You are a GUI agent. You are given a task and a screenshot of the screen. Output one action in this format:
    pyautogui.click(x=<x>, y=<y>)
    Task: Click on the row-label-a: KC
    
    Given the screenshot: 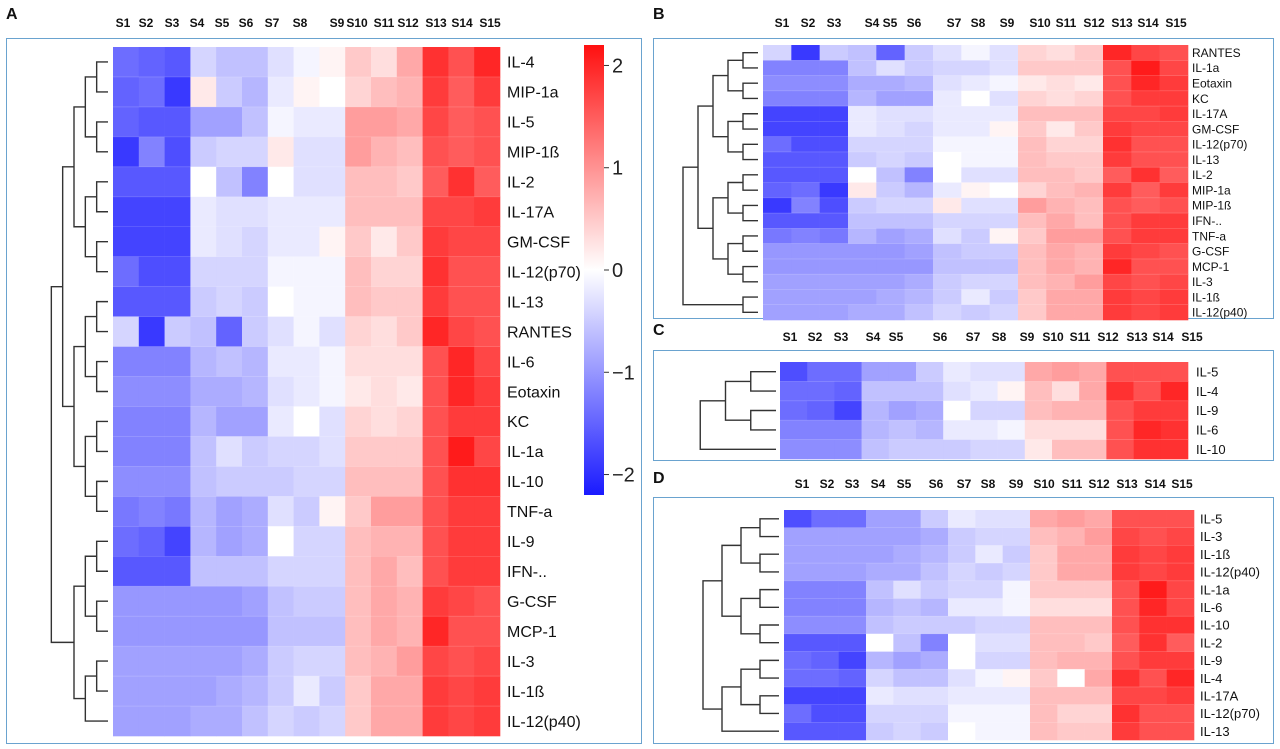 What is the action you would take?
    pyautogui.click(x=518, y=422)
    